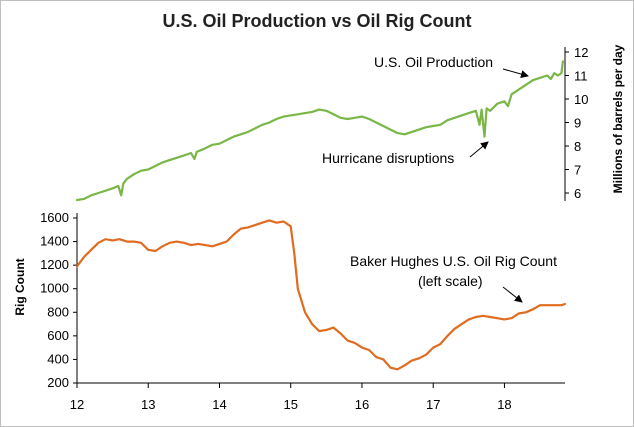  I want to click on left-tick-label: 600, so click(58, 335).